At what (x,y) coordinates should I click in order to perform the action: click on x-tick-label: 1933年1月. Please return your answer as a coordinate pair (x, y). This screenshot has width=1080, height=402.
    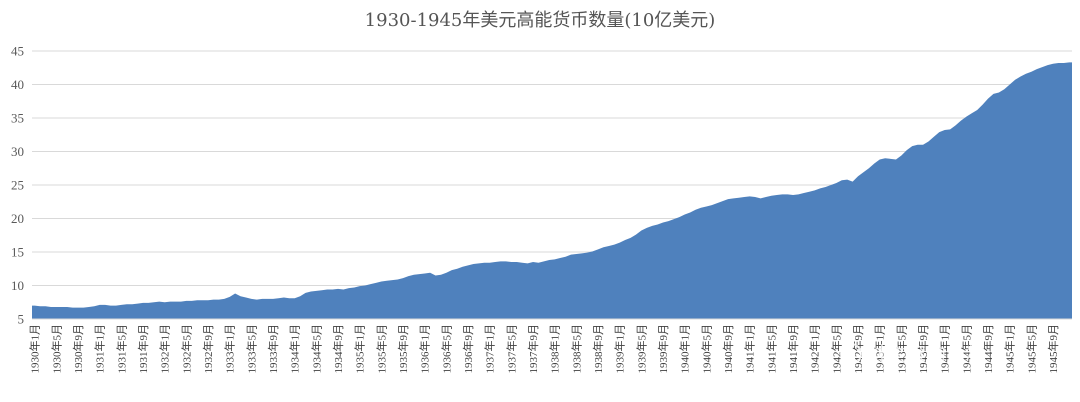
    Looking at the image, I should click on (230, 349).